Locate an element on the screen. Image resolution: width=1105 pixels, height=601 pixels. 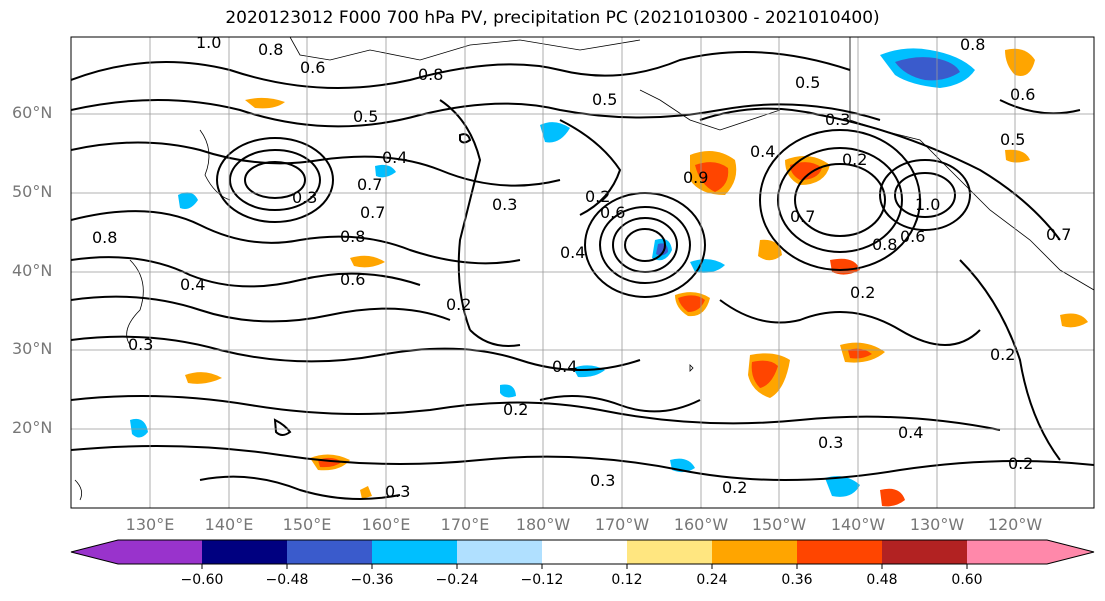
lon-label: 170°E is located at coordinates (465, 524).